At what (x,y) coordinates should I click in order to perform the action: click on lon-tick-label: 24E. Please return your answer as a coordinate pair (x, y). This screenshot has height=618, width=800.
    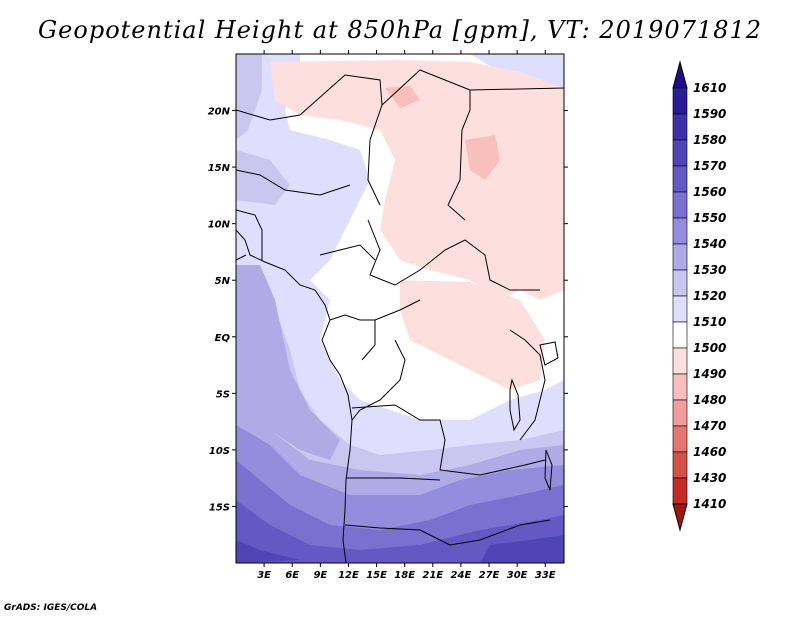
    Looking at the image, I should click on (461, 575).